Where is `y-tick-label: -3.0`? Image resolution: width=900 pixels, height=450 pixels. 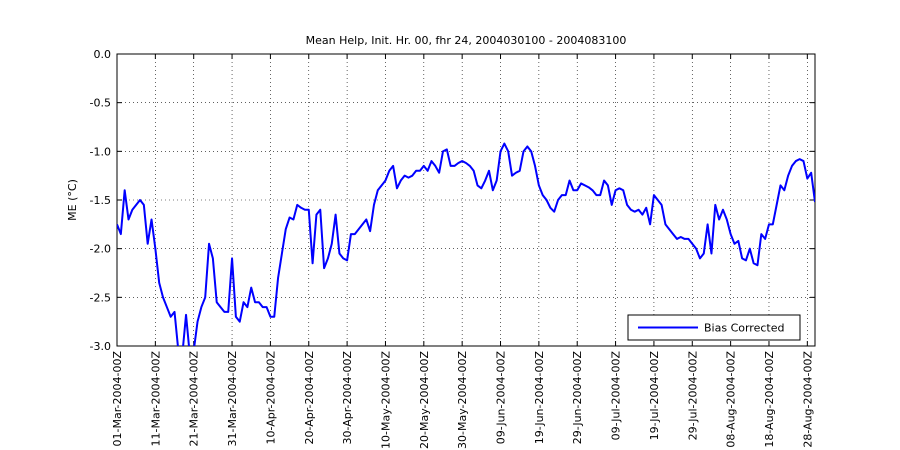 y-tick-label: -3.0 is located at coordinates (100, 346).